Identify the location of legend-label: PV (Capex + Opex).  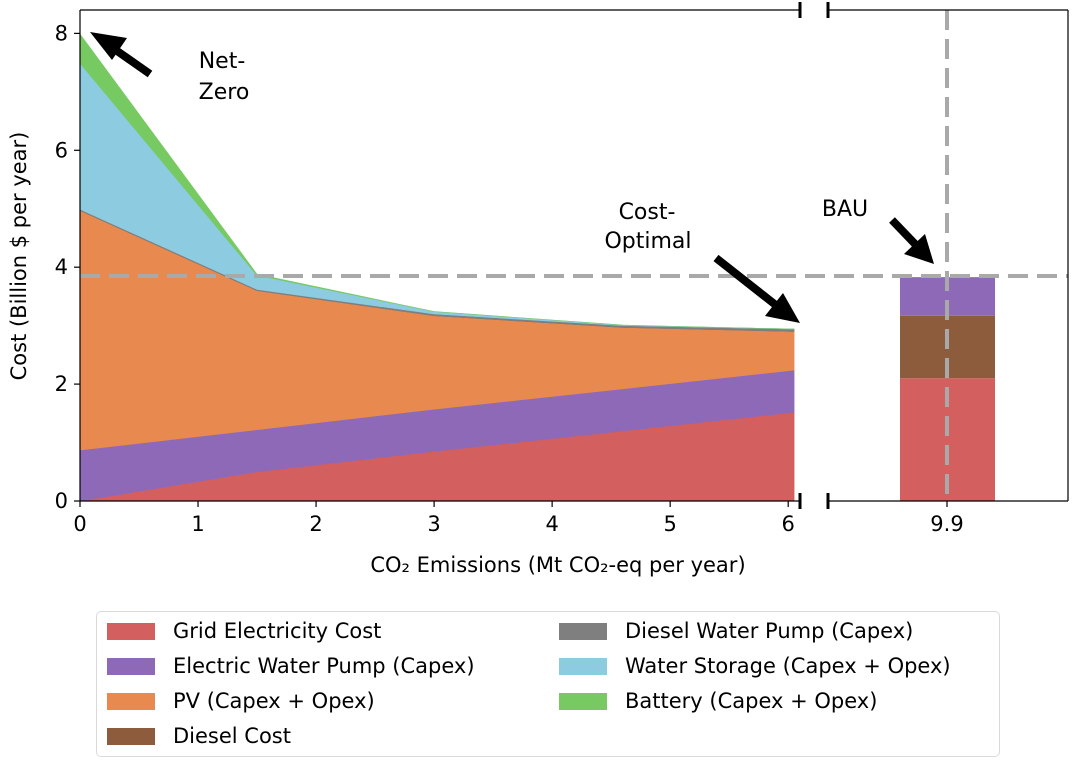
(274, 701).